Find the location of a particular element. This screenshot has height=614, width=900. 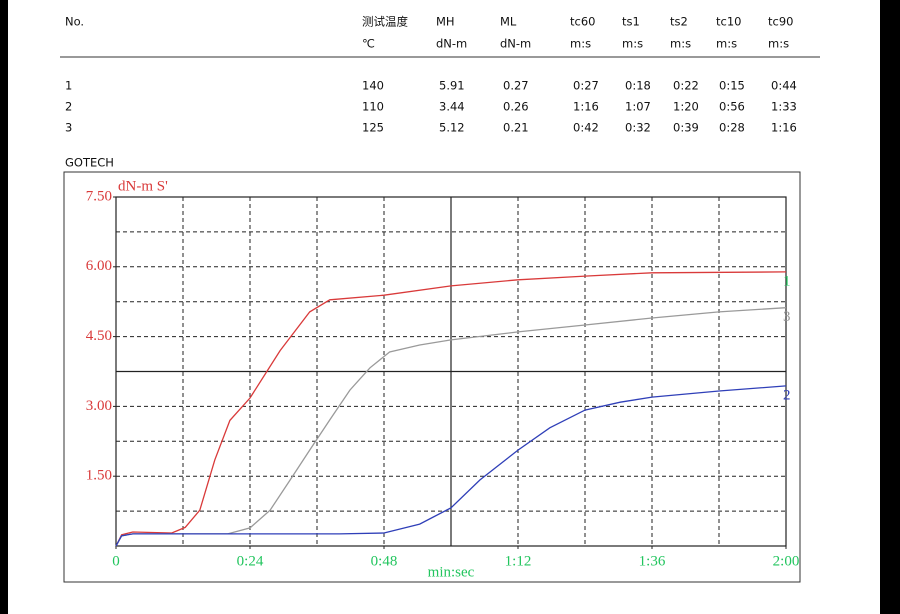

column-header: tc90 is located at coordinates (780, 22).